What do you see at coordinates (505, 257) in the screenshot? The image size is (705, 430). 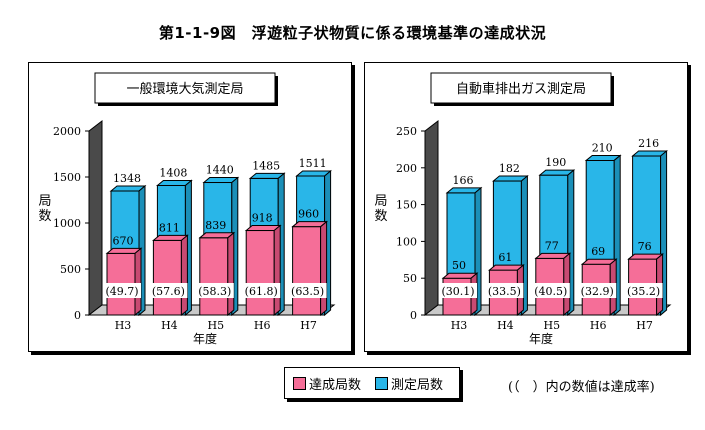 I see `bar-achieved-value: 61` at bounding box center [505, 257].